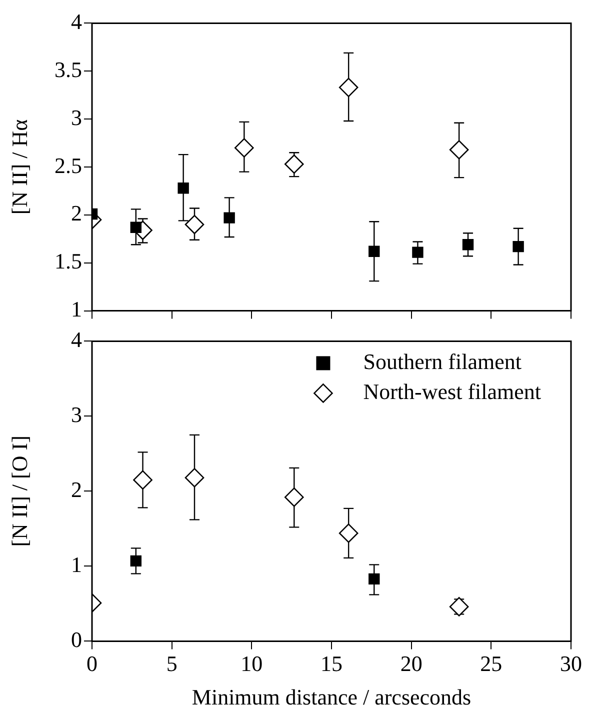  Describe the element at coordinates (19, 491) in the screenshot. I see `y-axis-title: [N II] / [O I]` at that location.